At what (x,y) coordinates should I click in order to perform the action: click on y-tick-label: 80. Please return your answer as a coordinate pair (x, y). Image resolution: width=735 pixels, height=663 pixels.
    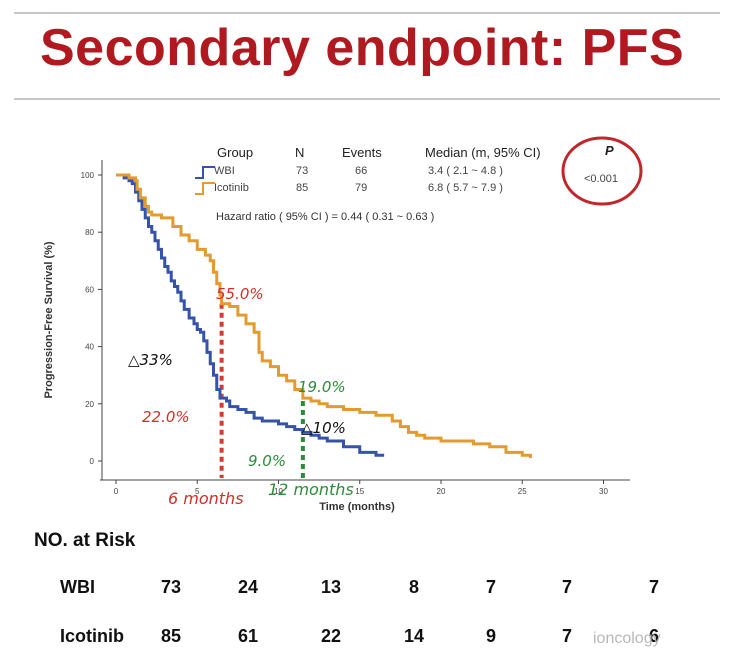
    Looking at the image, I should click on (89, 232).